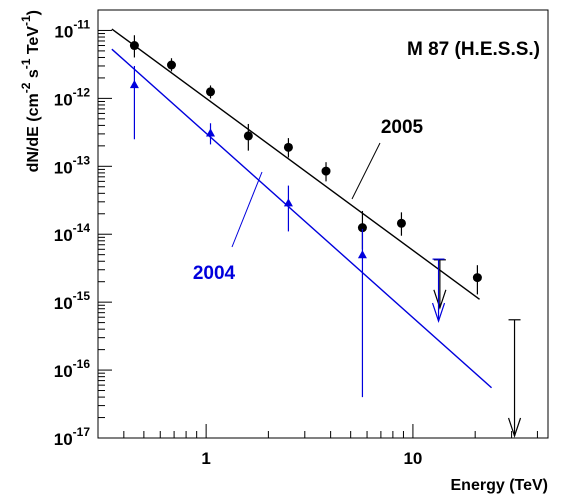 The height and width of the screenshot is (498, 566). Describe the element at coordinates (72, 233) in the screenshot. I see `y-tick-label: 10-14` at that location.